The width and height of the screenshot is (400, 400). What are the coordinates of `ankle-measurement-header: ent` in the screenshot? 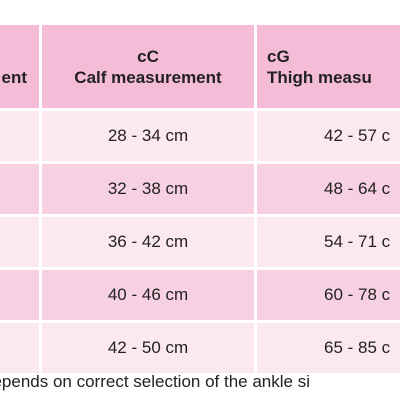 It's located at (21, 68).